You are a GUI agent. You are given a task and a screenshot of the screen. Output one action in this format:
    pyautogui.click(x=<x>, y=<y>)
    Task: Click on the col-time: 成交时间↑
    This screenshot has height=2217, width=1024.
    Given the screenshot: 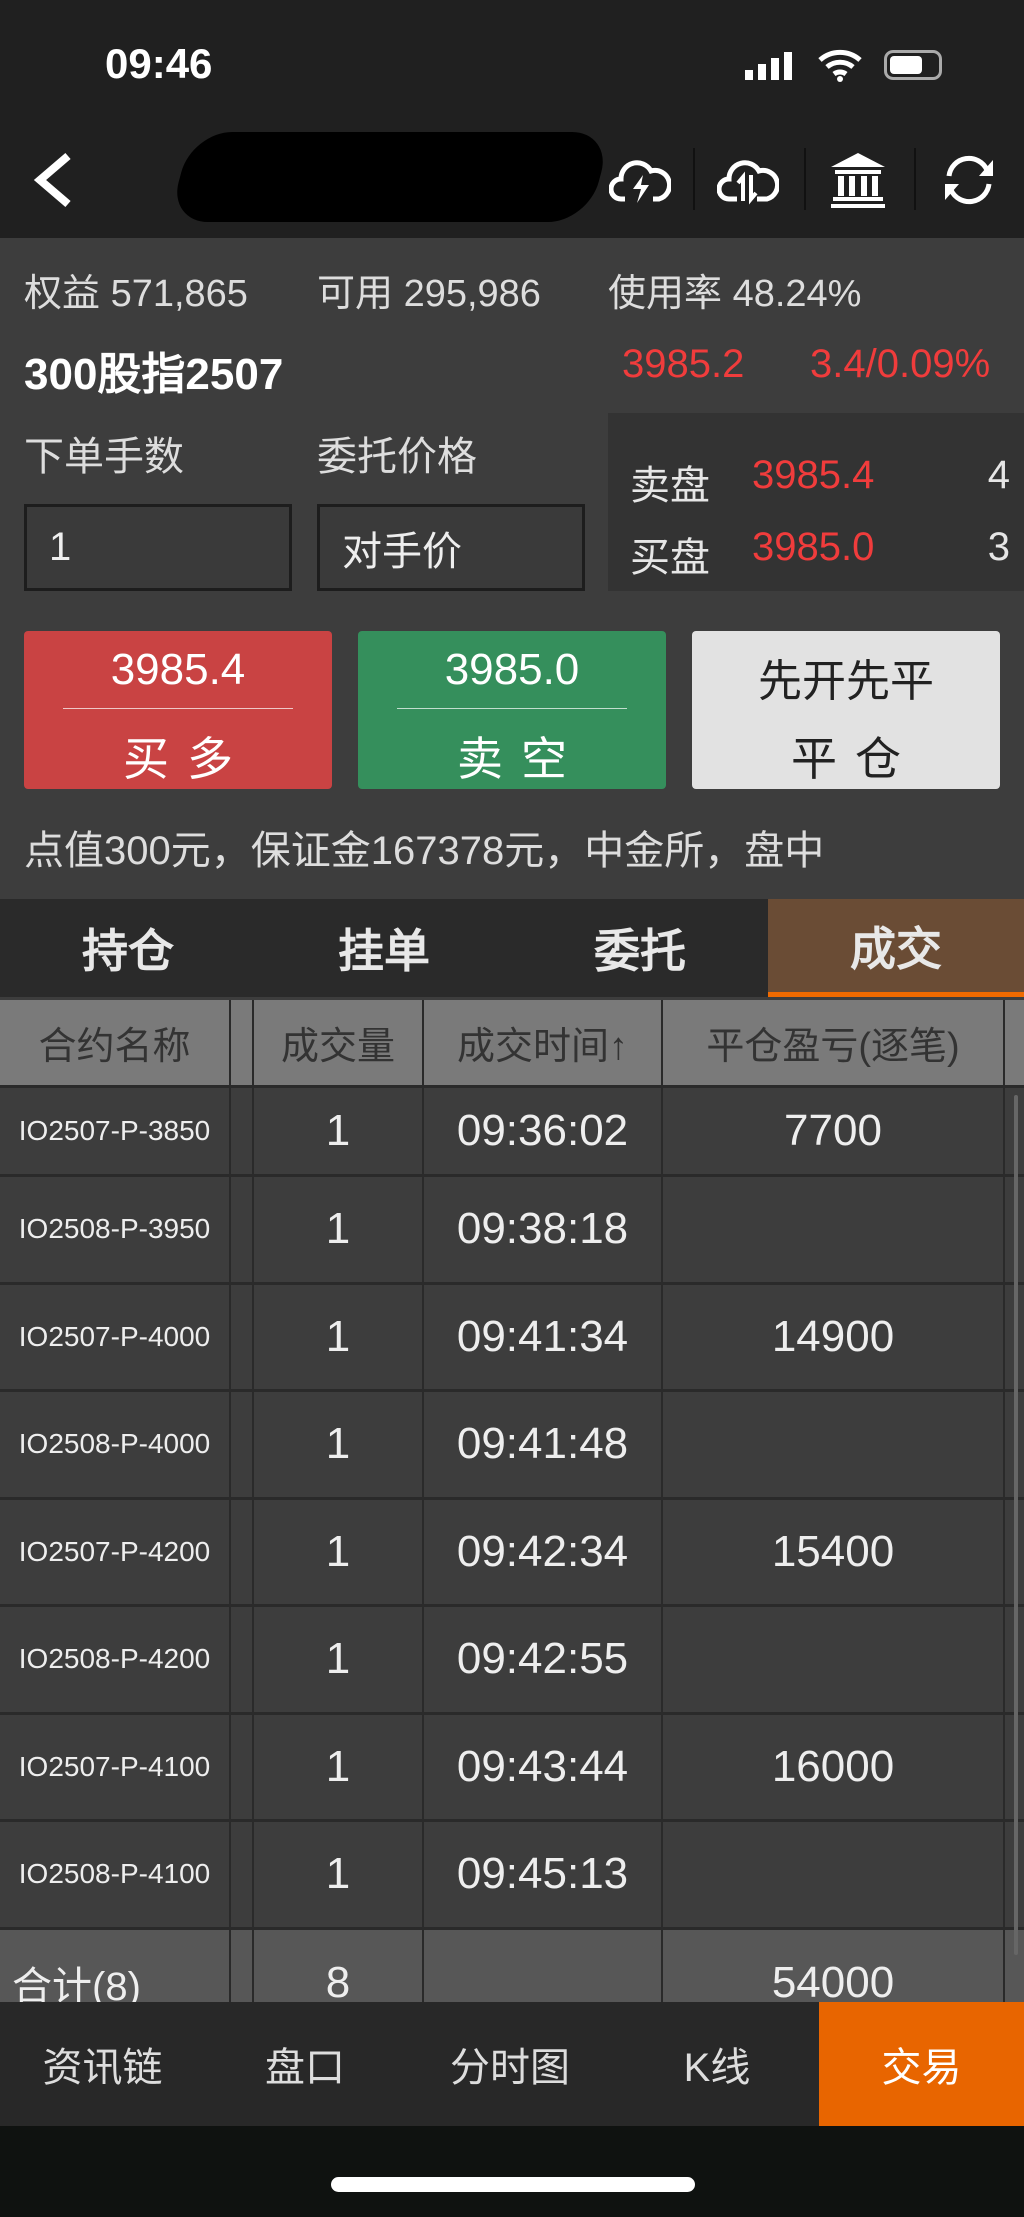 What is the action you would take?
    pyautogui.click(x=543, y=1042)
    